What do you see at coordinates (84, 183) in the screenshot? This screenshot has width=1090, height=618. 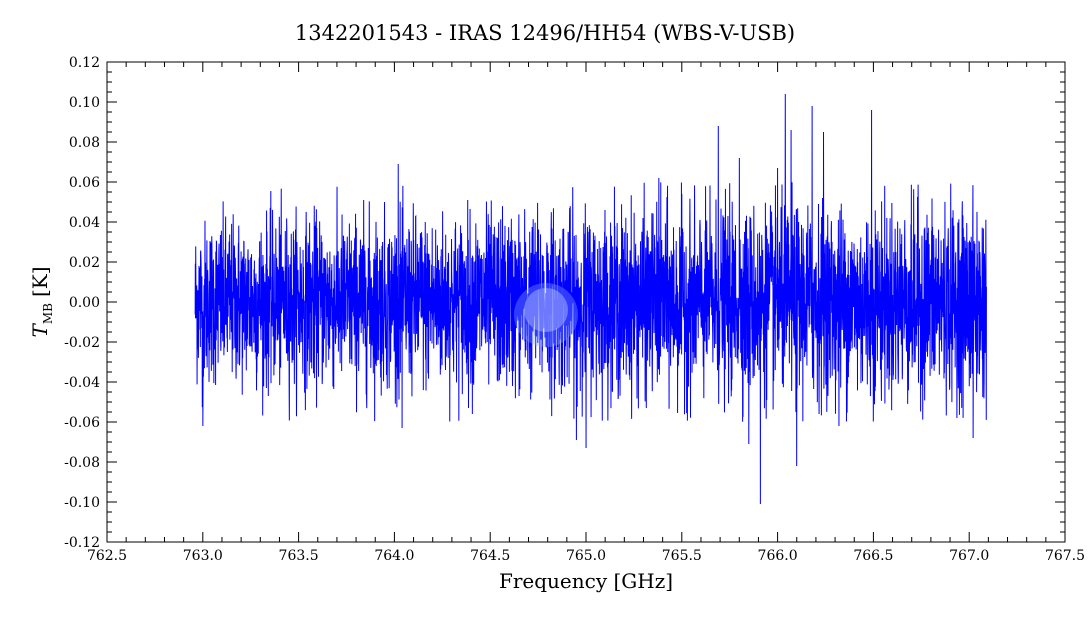 I see `y-tick-label: 0.06` at bounding box center [84, 183].